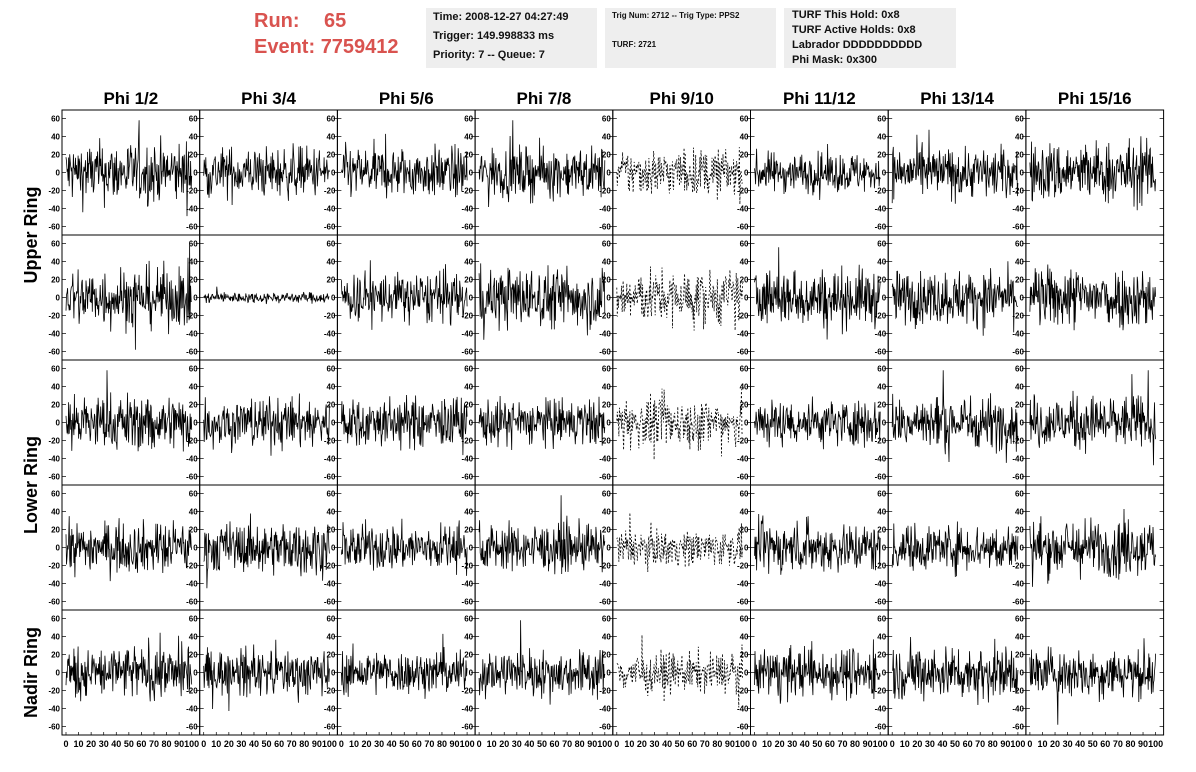  I want to click on column-title: Phi 11/12, so click(819, 98).